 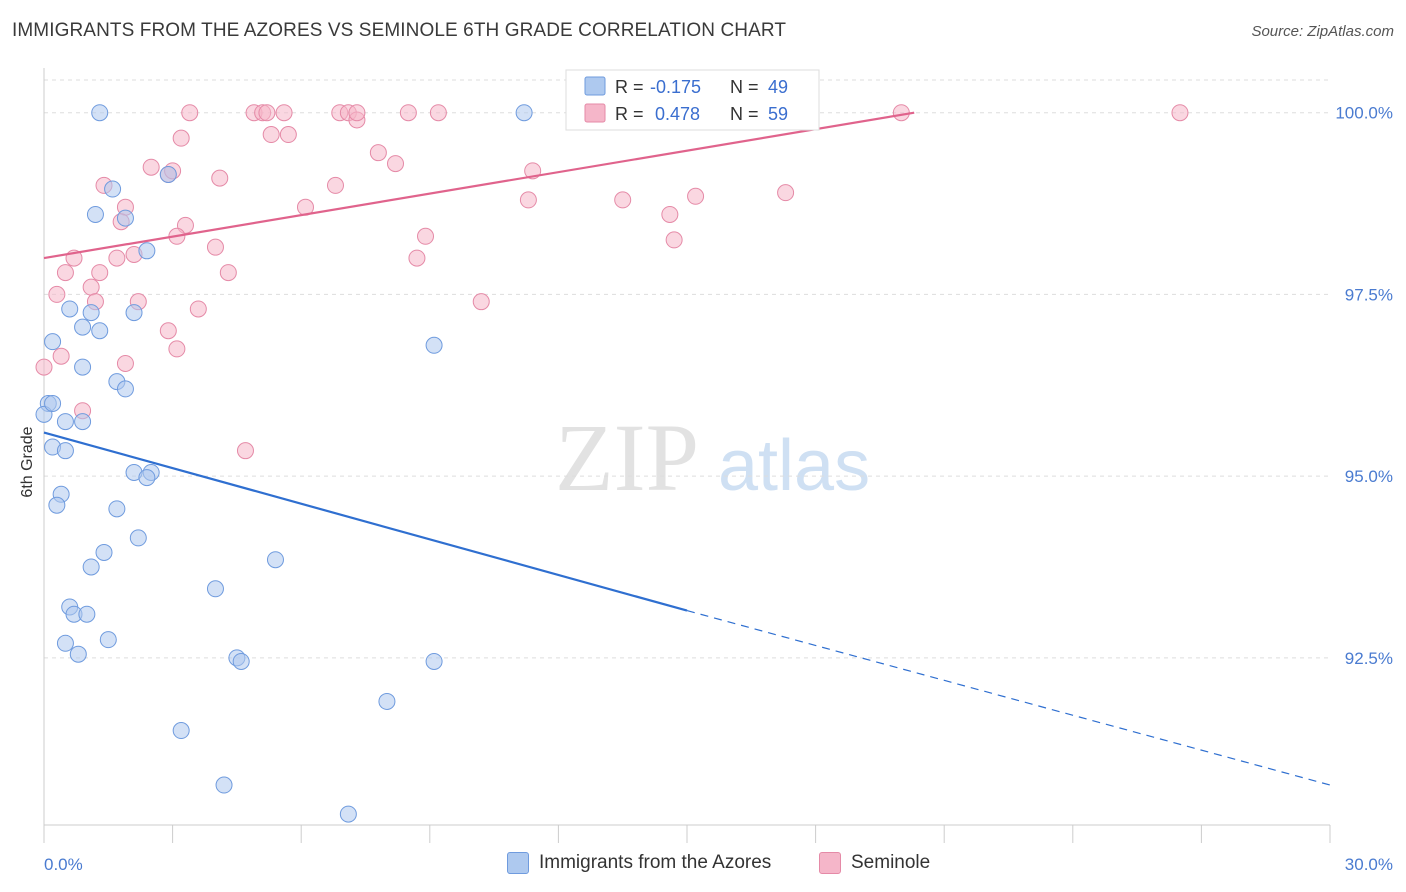 I want to click on watermark-zip: ZIP, so click(x=627, y=457).